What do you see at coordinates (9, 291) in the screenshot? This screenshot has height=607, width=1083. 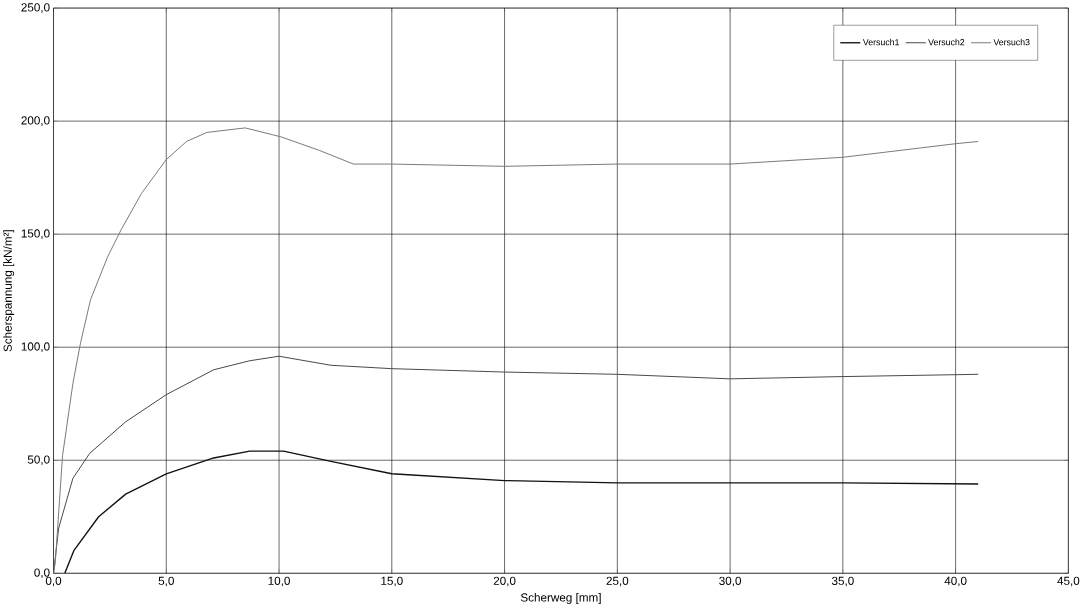 I see `y-axis-title: Scherspannung [kN/m²]` at bounding box center [9, 291].